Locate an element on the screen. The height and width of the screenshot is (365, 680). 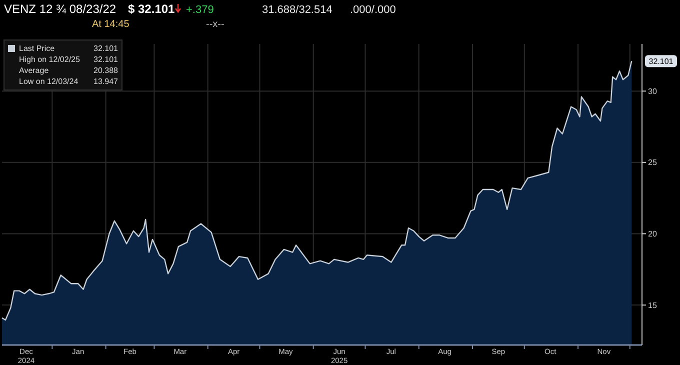
y-tick-label: 15 is located at coordinates (653, 305).